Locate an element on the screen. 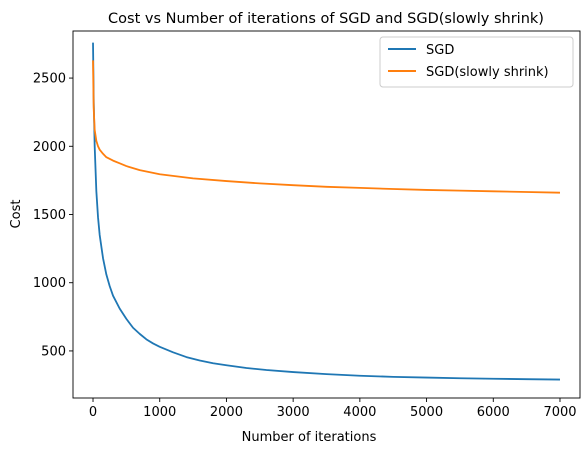 This screenshot has width=583, height=453. y-tick-label: 2000 is located at coordinates (49, 147).